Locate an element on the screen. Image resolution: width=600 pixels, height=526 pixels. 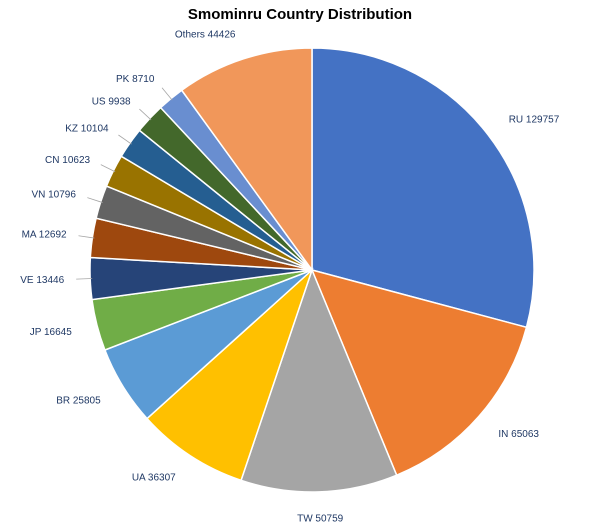
slice-label-br: BR 25805 is located at coordinates (78, 400).